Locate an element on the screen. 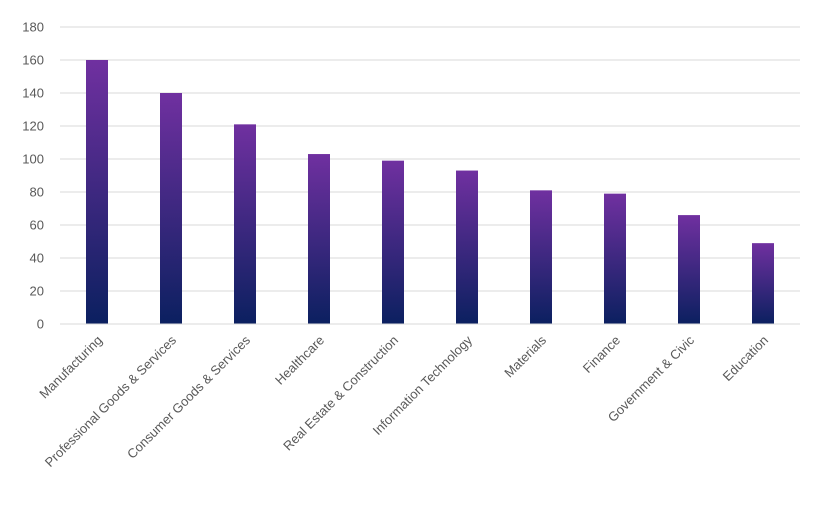 This screenshot has width=819, height=508. x-category-label: Education is located at coordinates (745, 358).